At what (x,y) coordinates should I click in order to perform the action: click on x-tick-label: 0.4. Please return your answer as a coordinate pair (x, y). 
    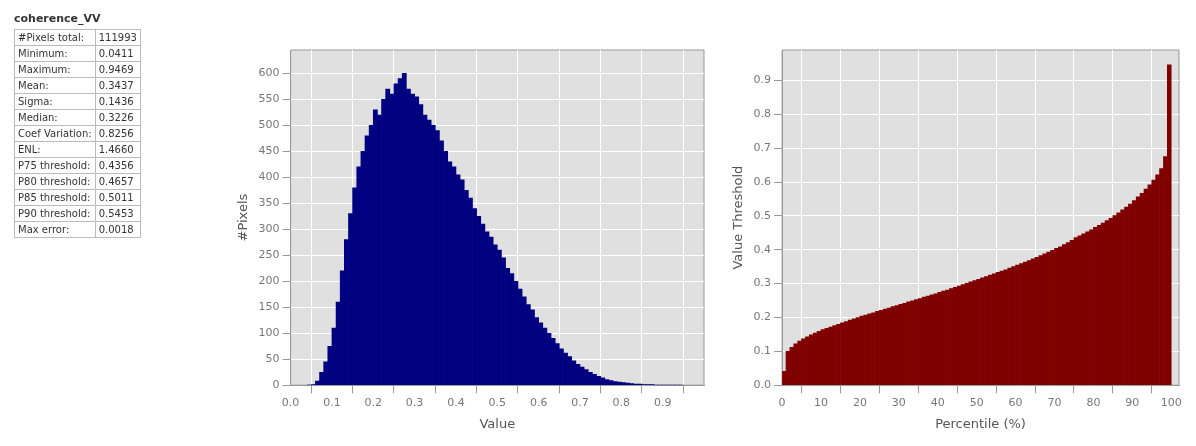
    Looking at the image, I should click on (456, 402).